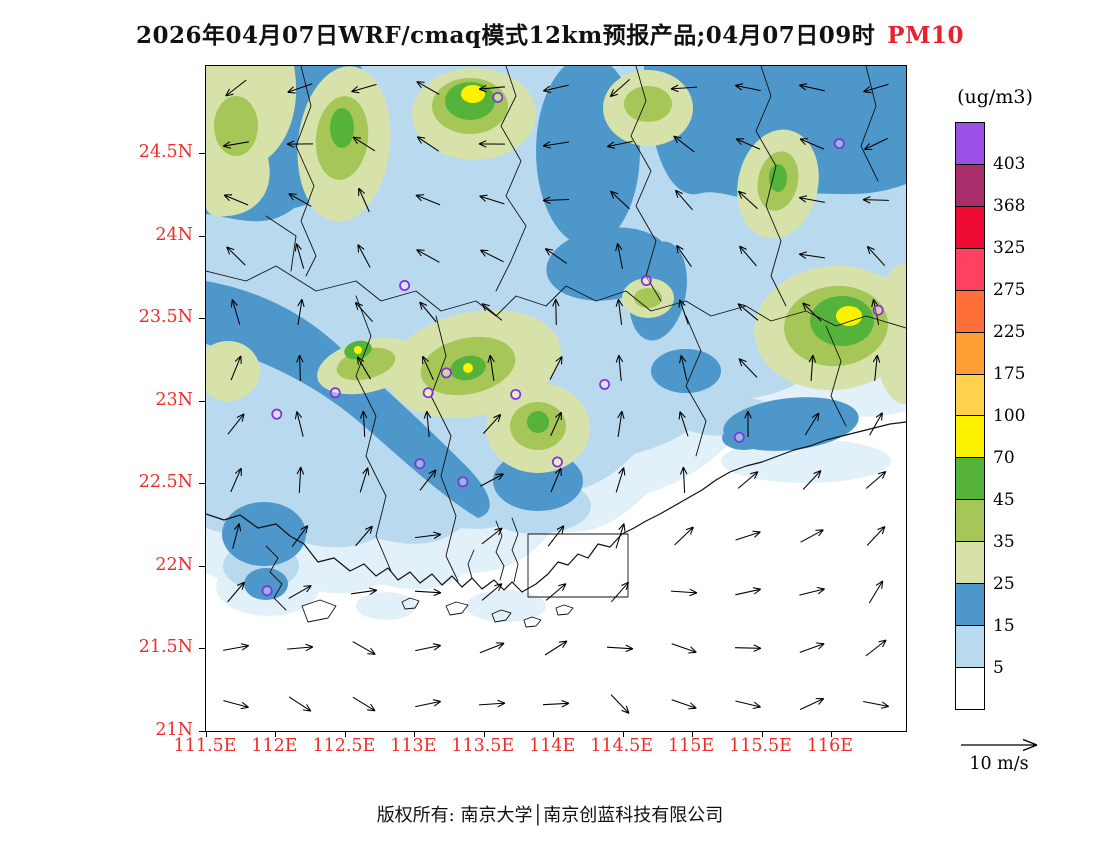 Image resolution: width=1100 pixels, height=850 pixels. I want to click on colorbar-tick-label: 25, so click(1004, 584).